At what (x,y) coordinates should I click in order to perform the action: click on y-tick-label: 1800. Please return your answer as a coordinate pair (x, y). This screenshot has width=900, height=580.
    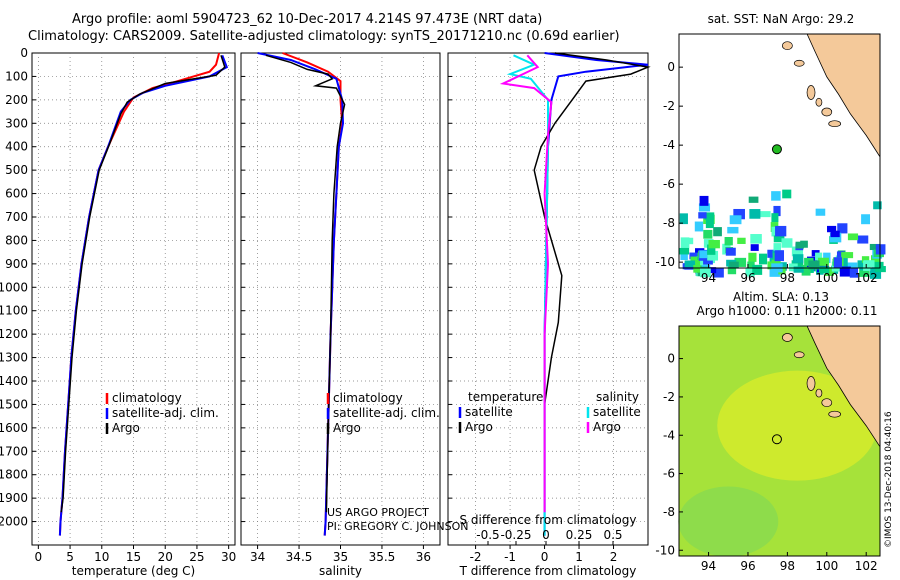
    Looking at the image, I should click on (14, 475).